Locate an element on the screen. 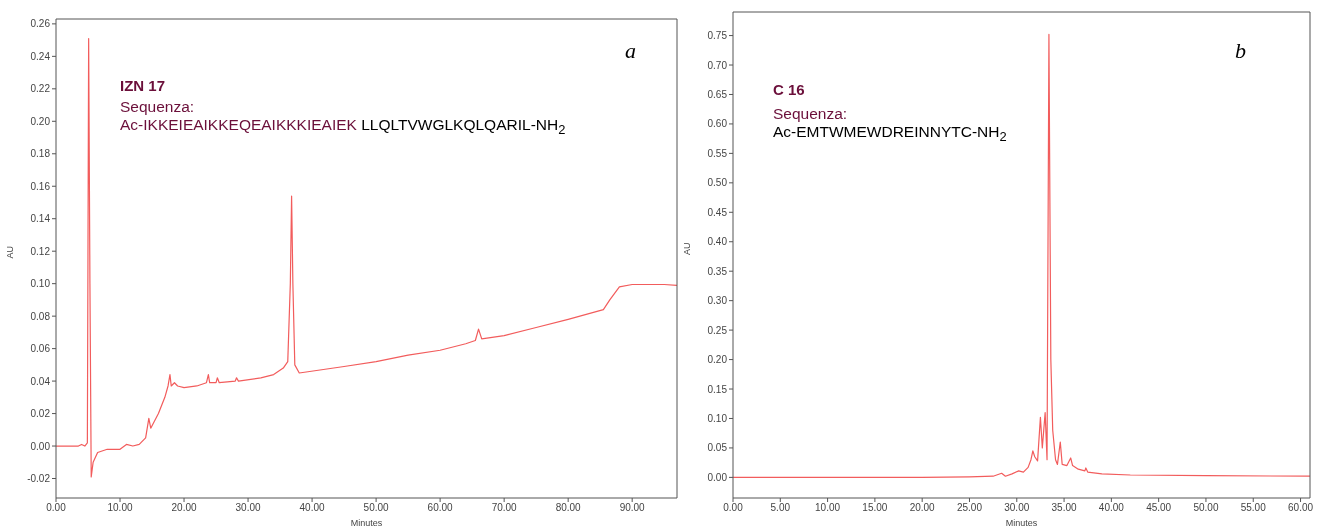  y-tick-label: 0.12 is located at coordinates (40, 251).